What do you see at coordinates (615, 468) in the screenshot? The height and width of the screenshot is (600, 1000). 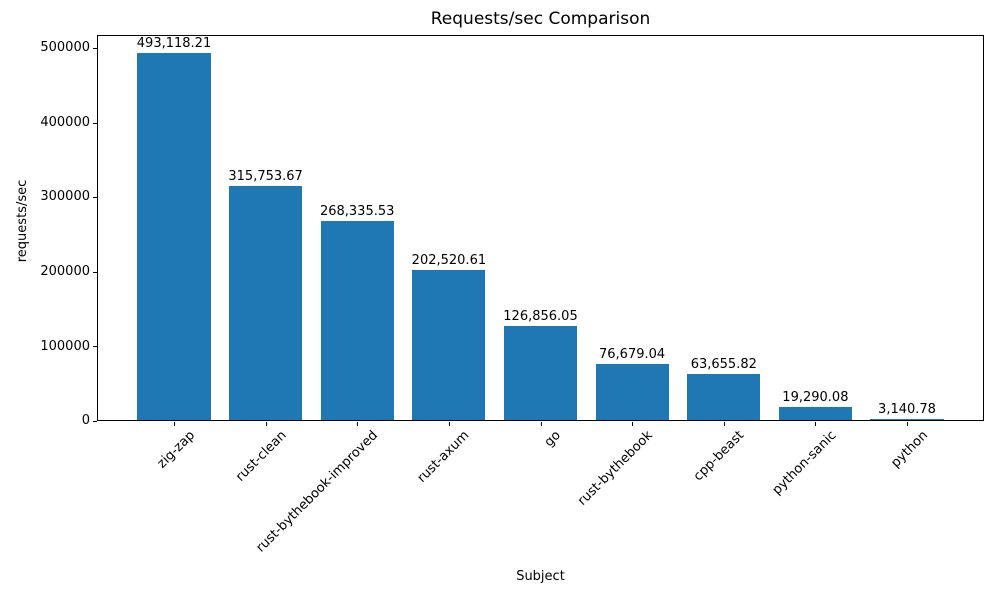 I see `x-tick-label: rust-bythebook` at bounding box center [615, 468].